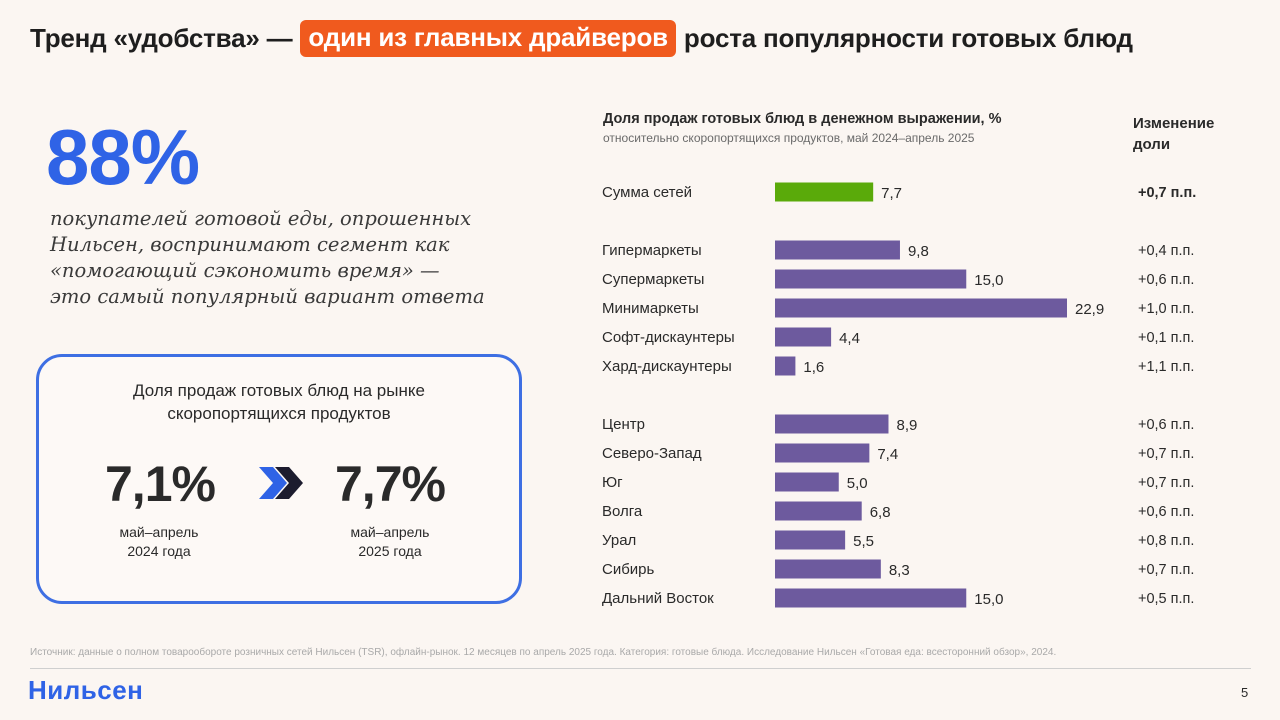 The width and height of the screenshot is (1280, 720). Describe the element at coordinates (667, 366) in the screenshot. I see `category-label: Хард-дискаунтеры` at that location.